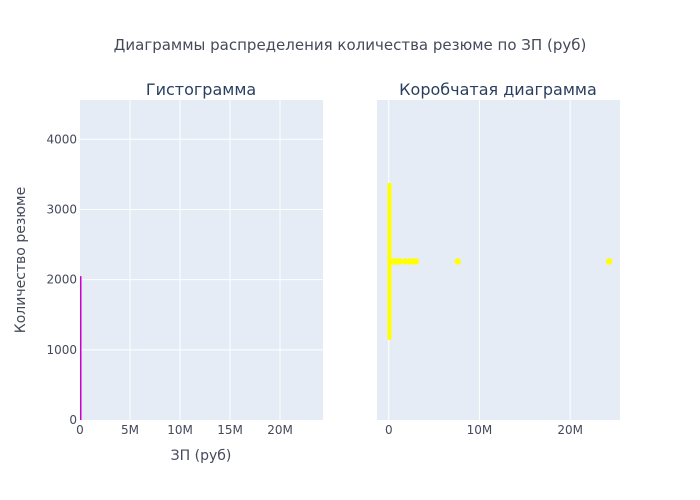 This screenshot has height=500, width=700. Describe the element at coordinates (570, 430) in the screenshot. I see `box-x-tick-label: 20M` at that location.